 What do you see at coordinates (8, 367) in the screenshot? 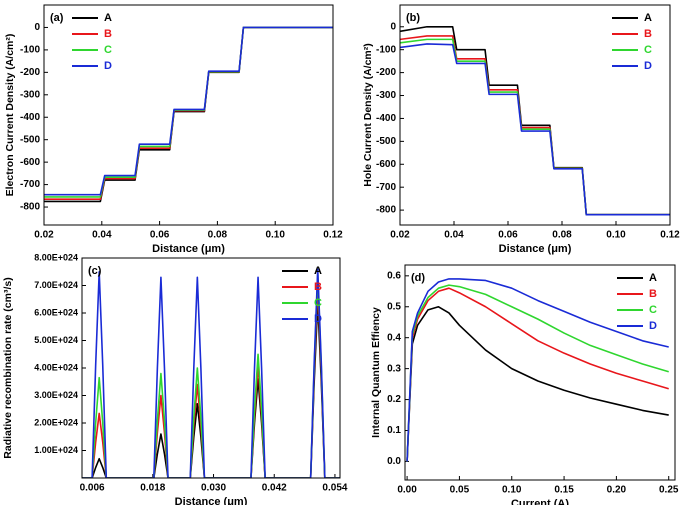
I see `y-axis-title: Radiative recombination rate (cm³/s)` at bounding box center [8, 367].